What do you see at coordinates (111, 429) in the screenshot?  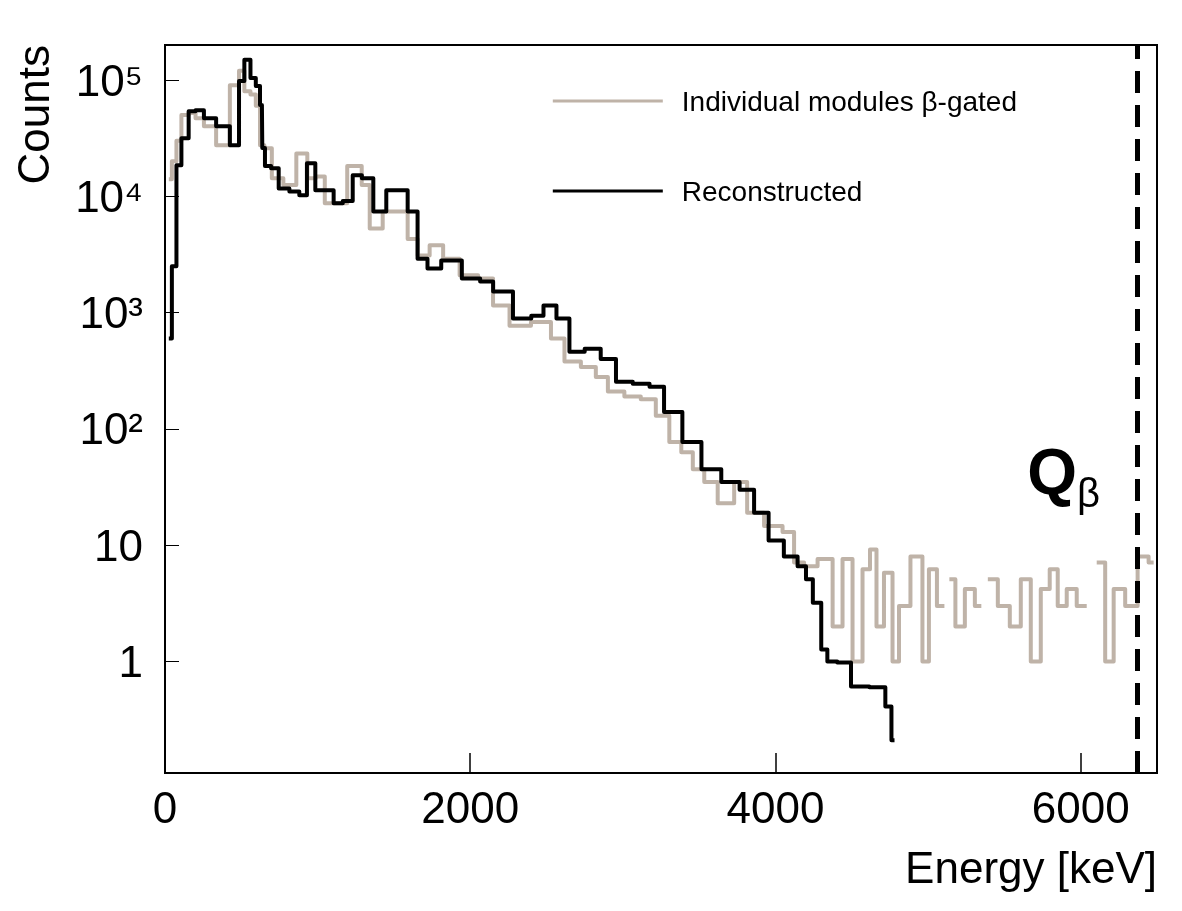 I see `y-tick-label: 10²` at bounding box center [111, 429].